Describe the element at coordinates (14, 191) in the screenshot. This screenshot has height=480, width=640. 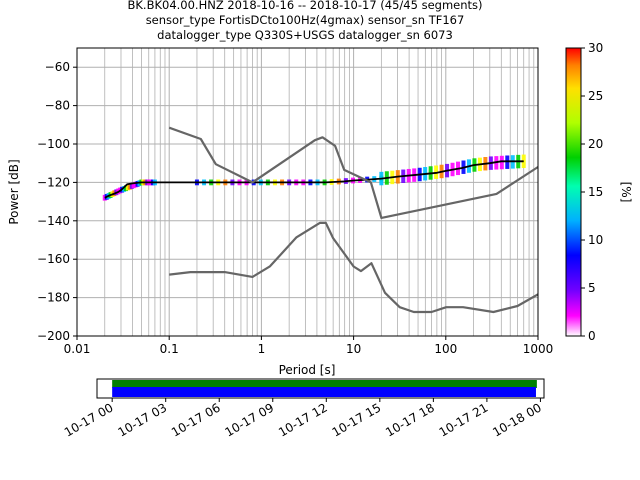
I see `y-axis-label: Power [dB]` at that location.